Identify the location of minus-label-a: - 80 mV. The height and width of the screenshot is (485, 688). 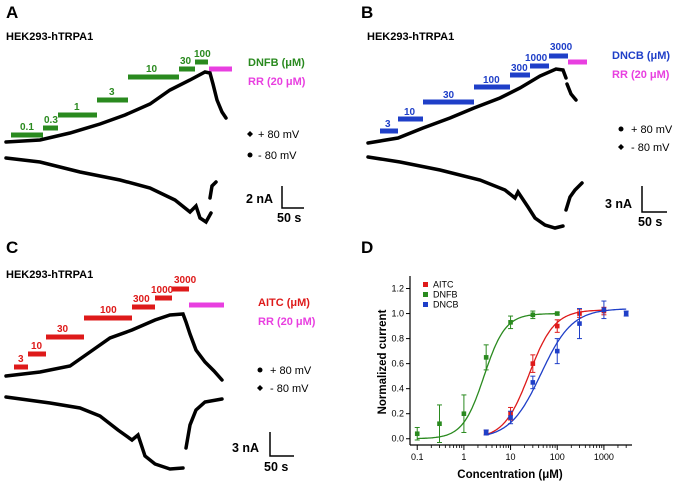
(277, 156).